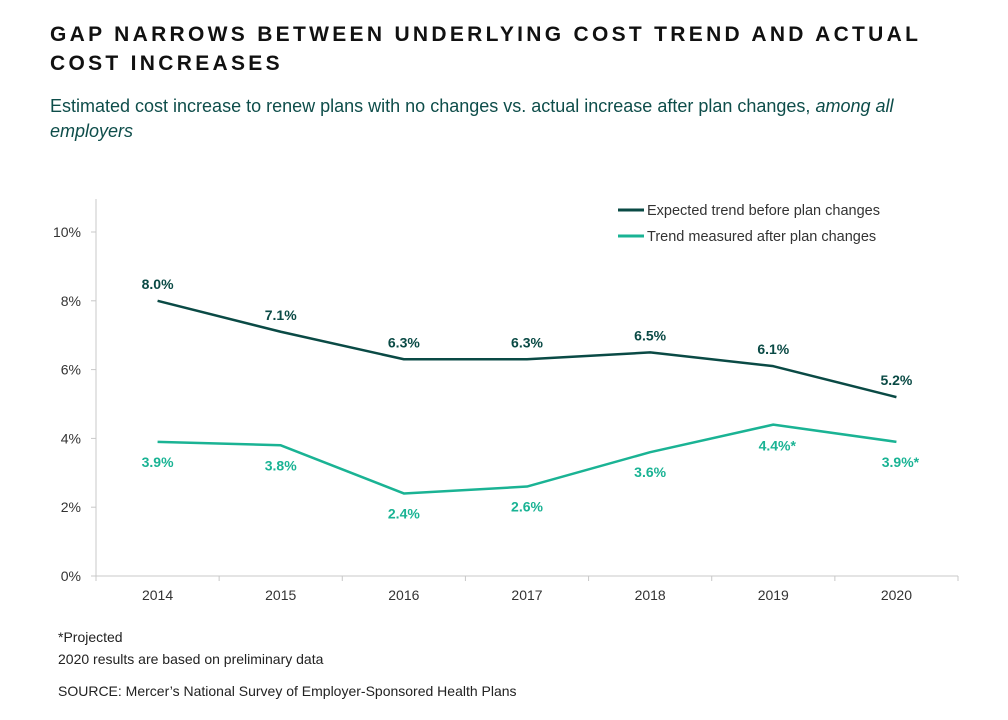 Image resolution: width=1008 pixels, height=720 pixels. What do you see at coordinates (404, 513) in the screenshot?
I see `data-label-measured: 2.4%` at bounding box center [404, 513].